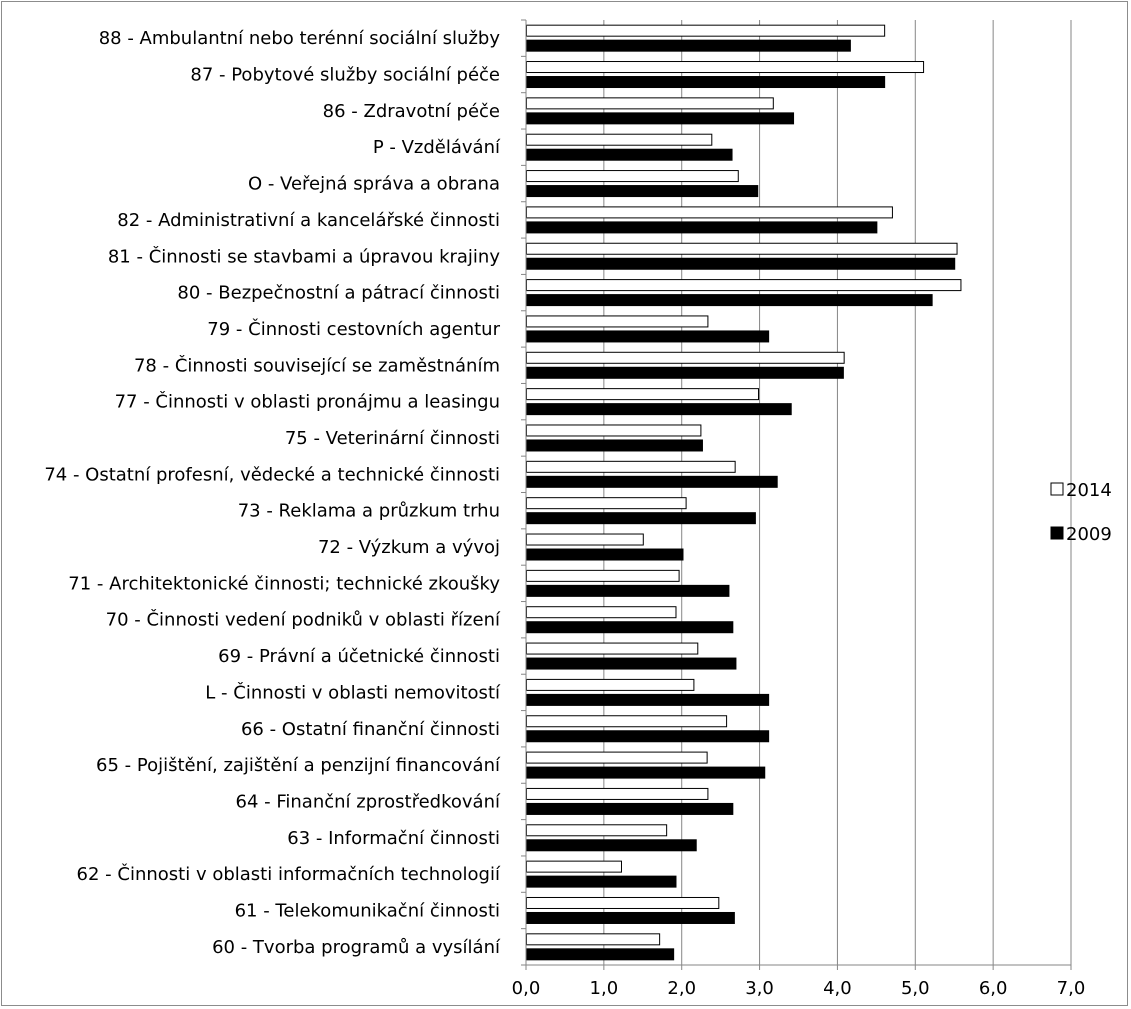  What do you see at coordinates (526, 988) in the screenshot?
I see `x-tick-label: 0,0` at bounding box center [526, 988].